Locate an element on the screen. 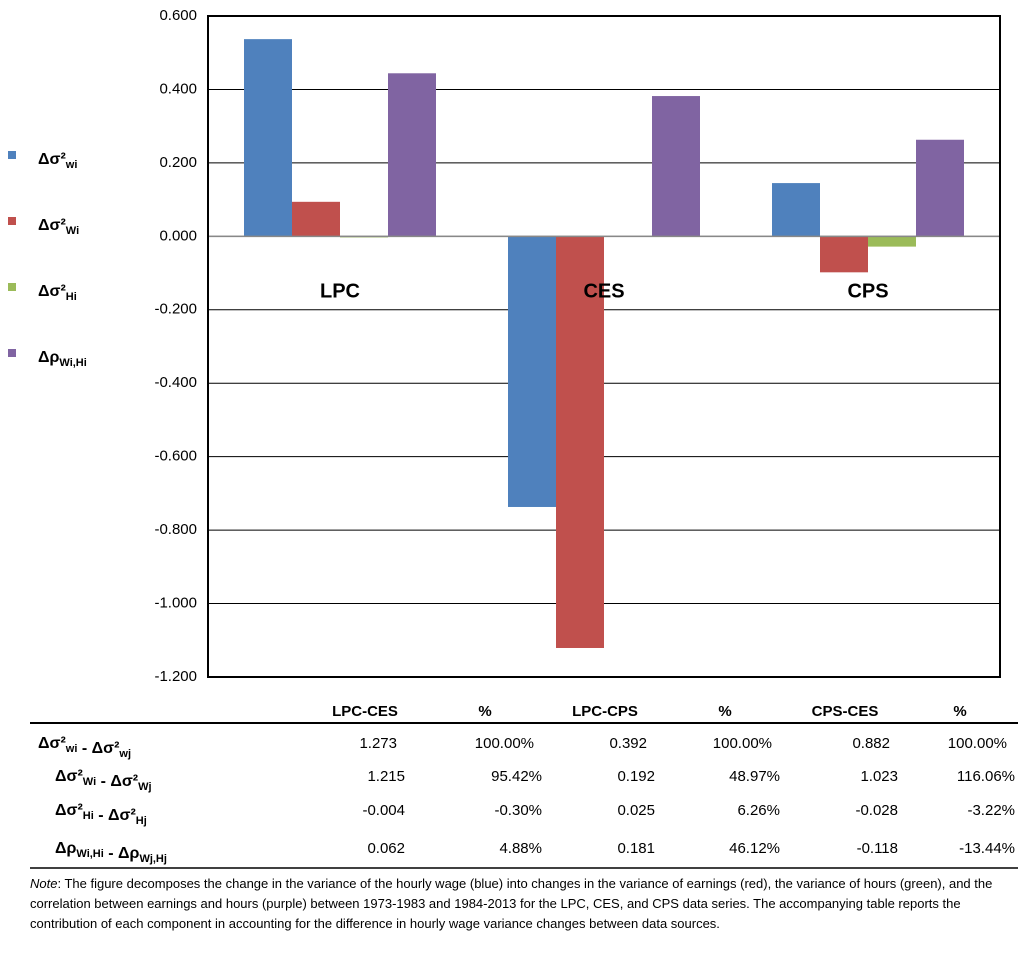  legend-label: Δσ²wi is located at coordinates (57, 161).